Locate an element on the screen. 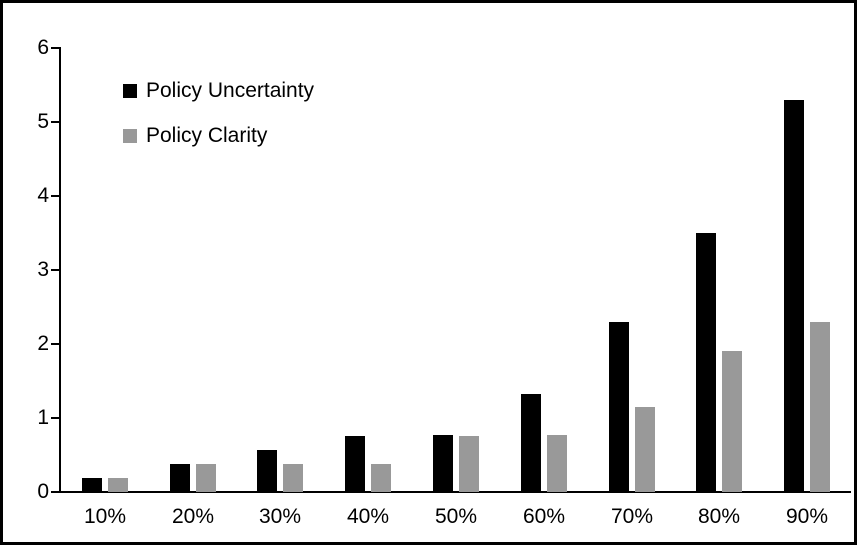 Image resolution: width=857 pixels, height=545 pixels. y-tick-label: 4 is located at coordinates (43, 195).